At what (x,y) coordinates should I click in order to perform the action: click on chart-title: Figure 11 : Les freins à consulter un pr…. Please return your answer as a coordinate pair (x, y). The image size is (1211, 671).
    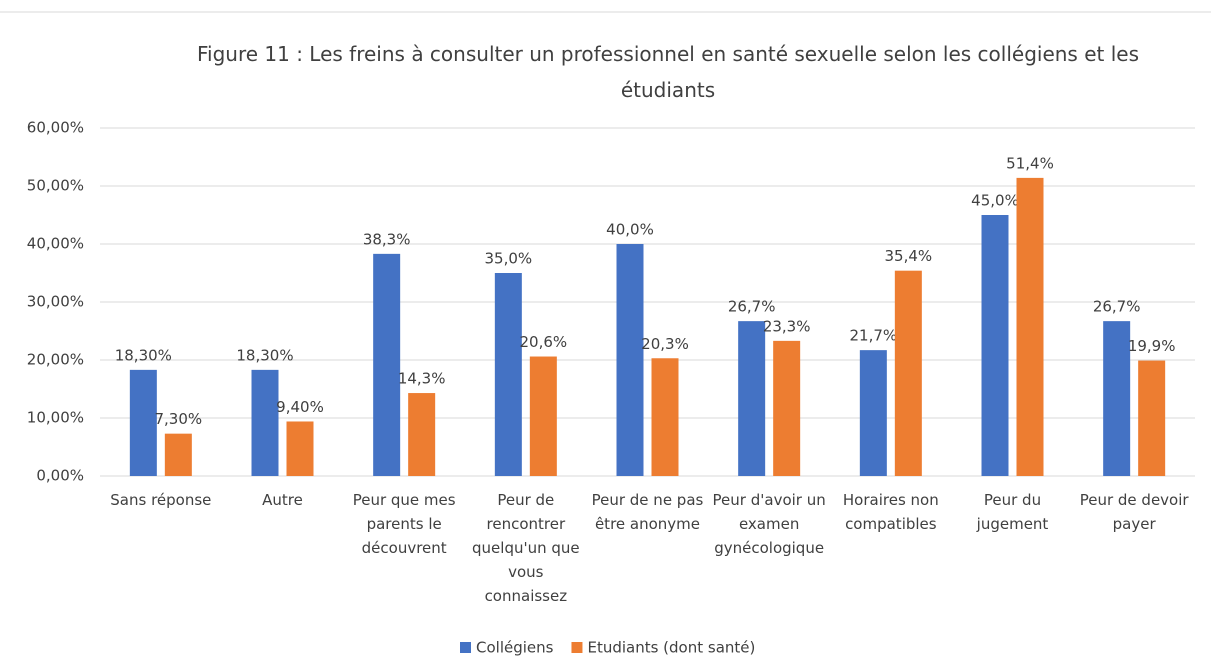
    Looking at the image, I should click on (667, 72).